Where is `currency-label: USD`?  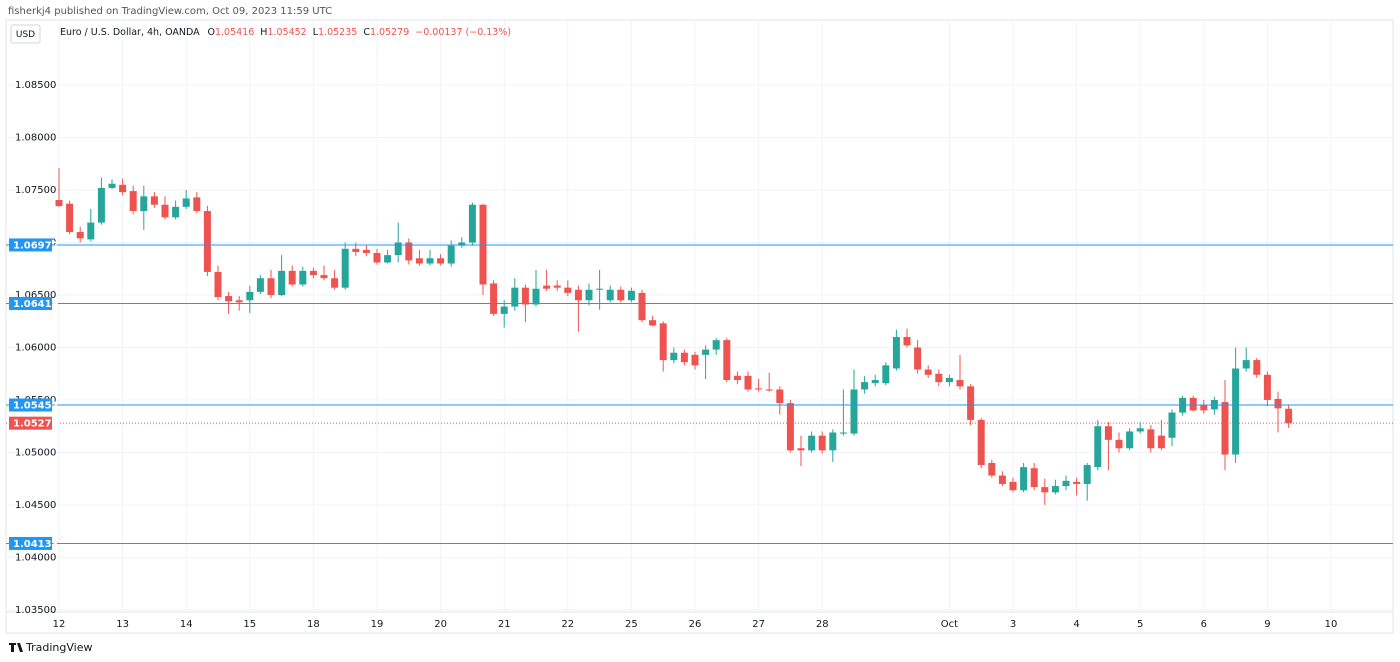 currency-label: USD is located at coordinates (25, 35).